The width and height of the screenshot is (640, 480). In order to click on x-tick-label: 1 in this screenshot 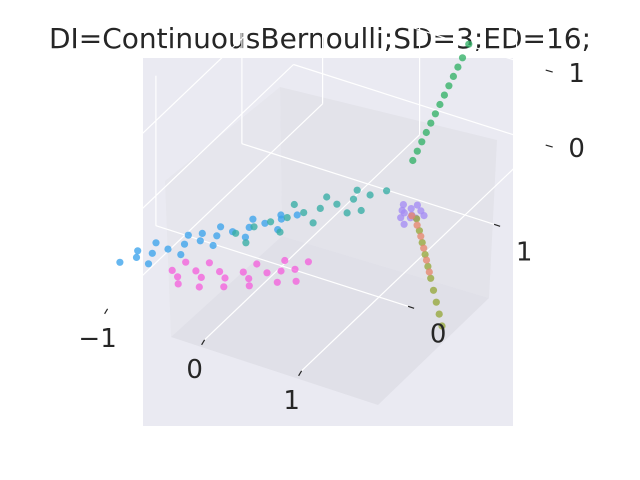, I will do `click(291, 401)`.